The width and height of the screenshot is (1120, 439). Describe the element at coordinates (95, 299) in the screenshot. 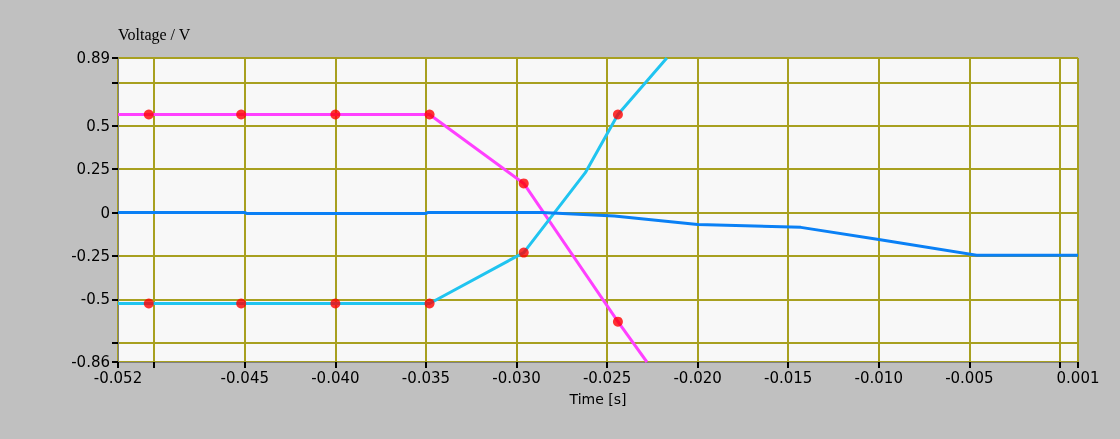

I see `y-tick-label: -0.5` at that location.